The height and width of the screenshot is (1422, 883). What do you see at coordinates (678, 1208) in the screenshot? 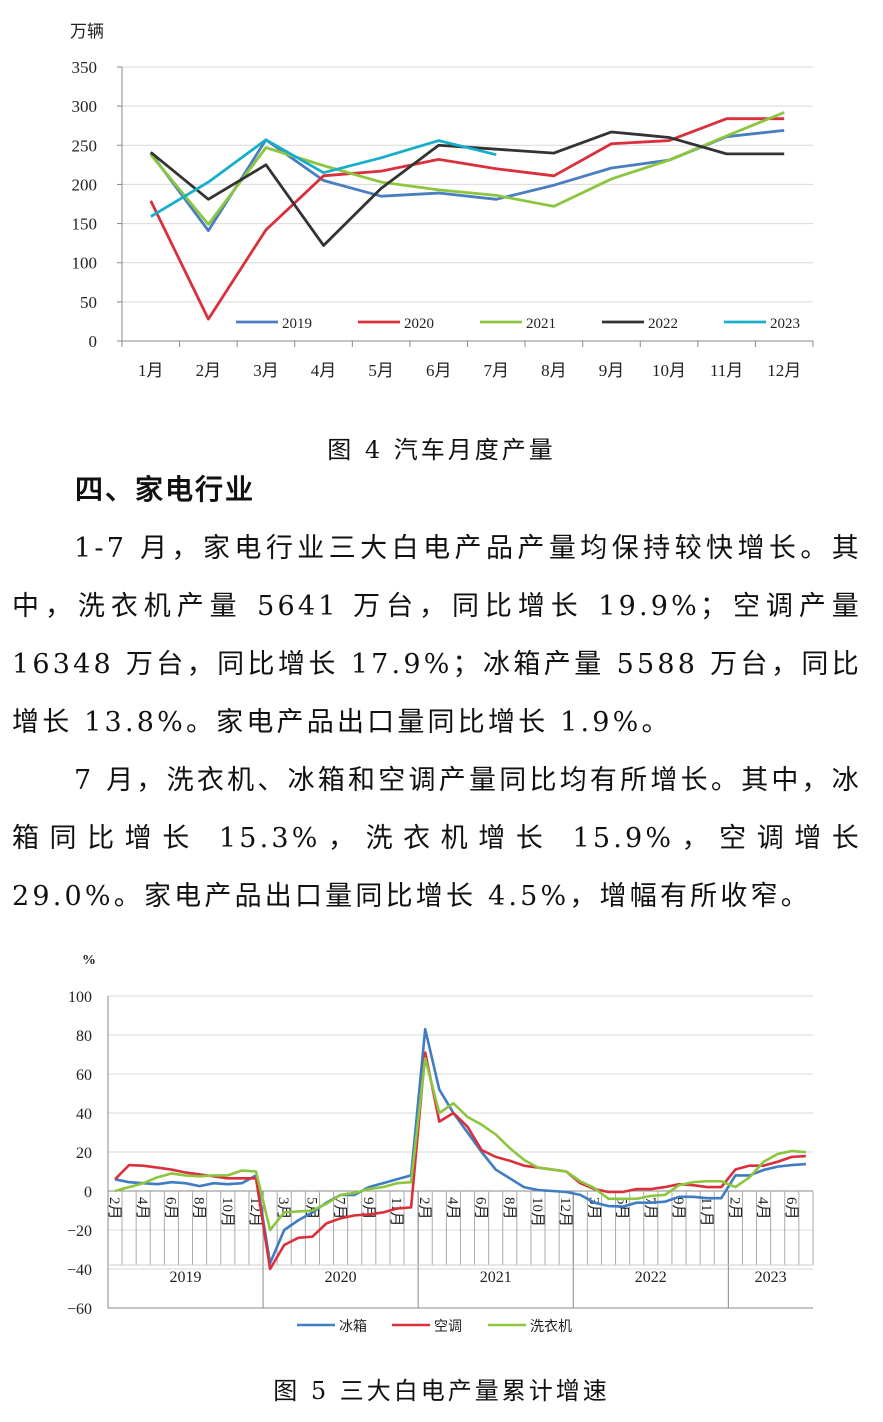
I see `month-tick-label: 9月` at bounding box center [678, 1208].